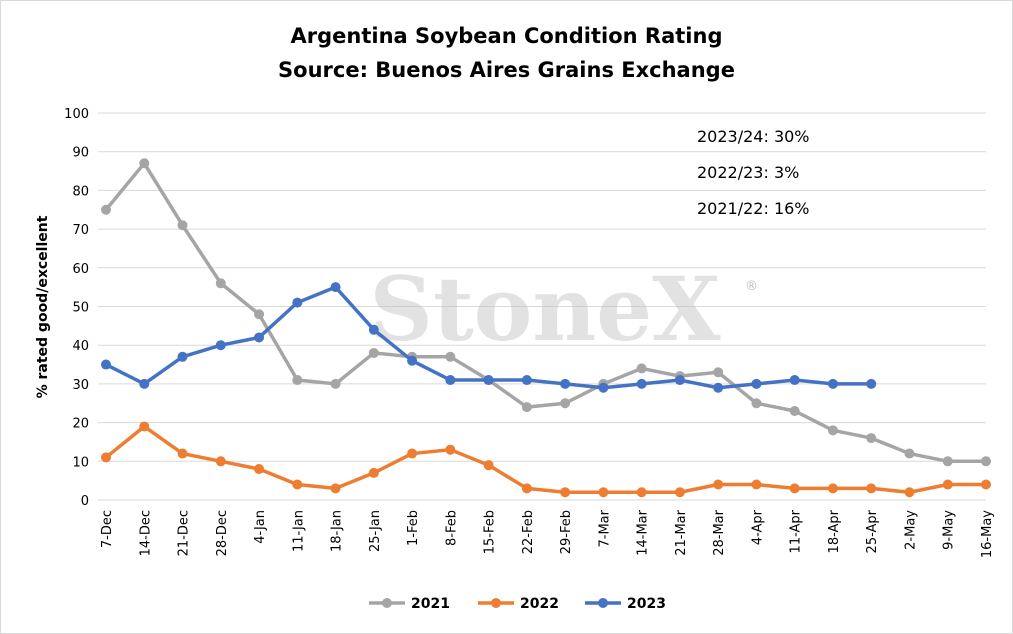  I want to click on x-tick-label: 9-May, so click(949, 530).